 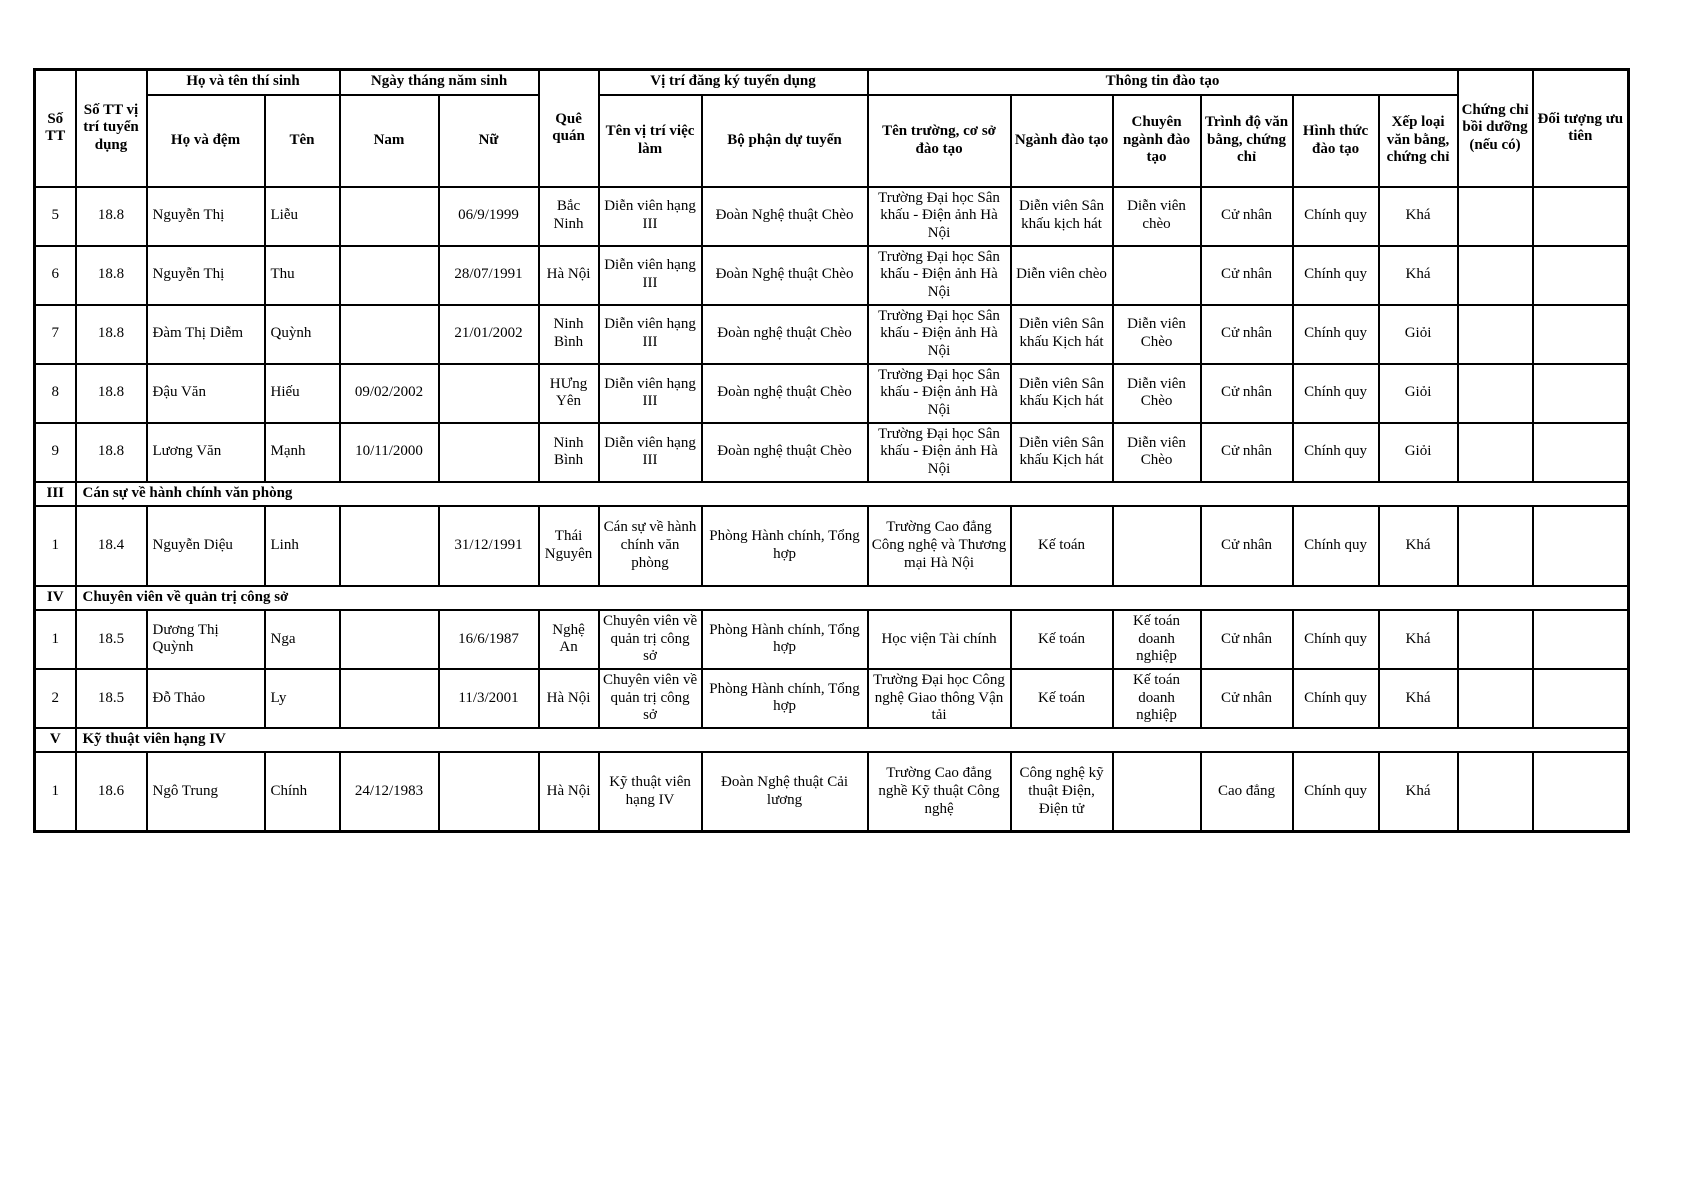 I want to click on cell-ho-va-dem: Dương Thị Quỳnh, so click(x=205, y=639).